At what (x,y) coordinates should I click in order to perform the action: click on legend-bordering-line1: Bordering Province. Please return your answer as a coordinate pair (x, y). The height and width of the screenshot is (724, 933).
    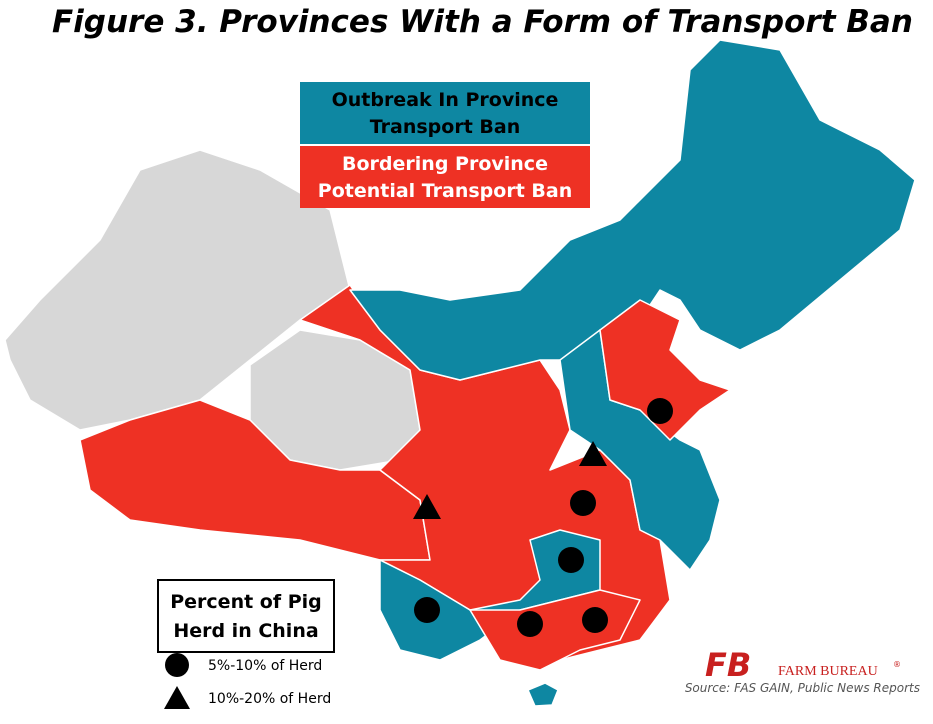
    Looking at the image, I should click on (445, 164).